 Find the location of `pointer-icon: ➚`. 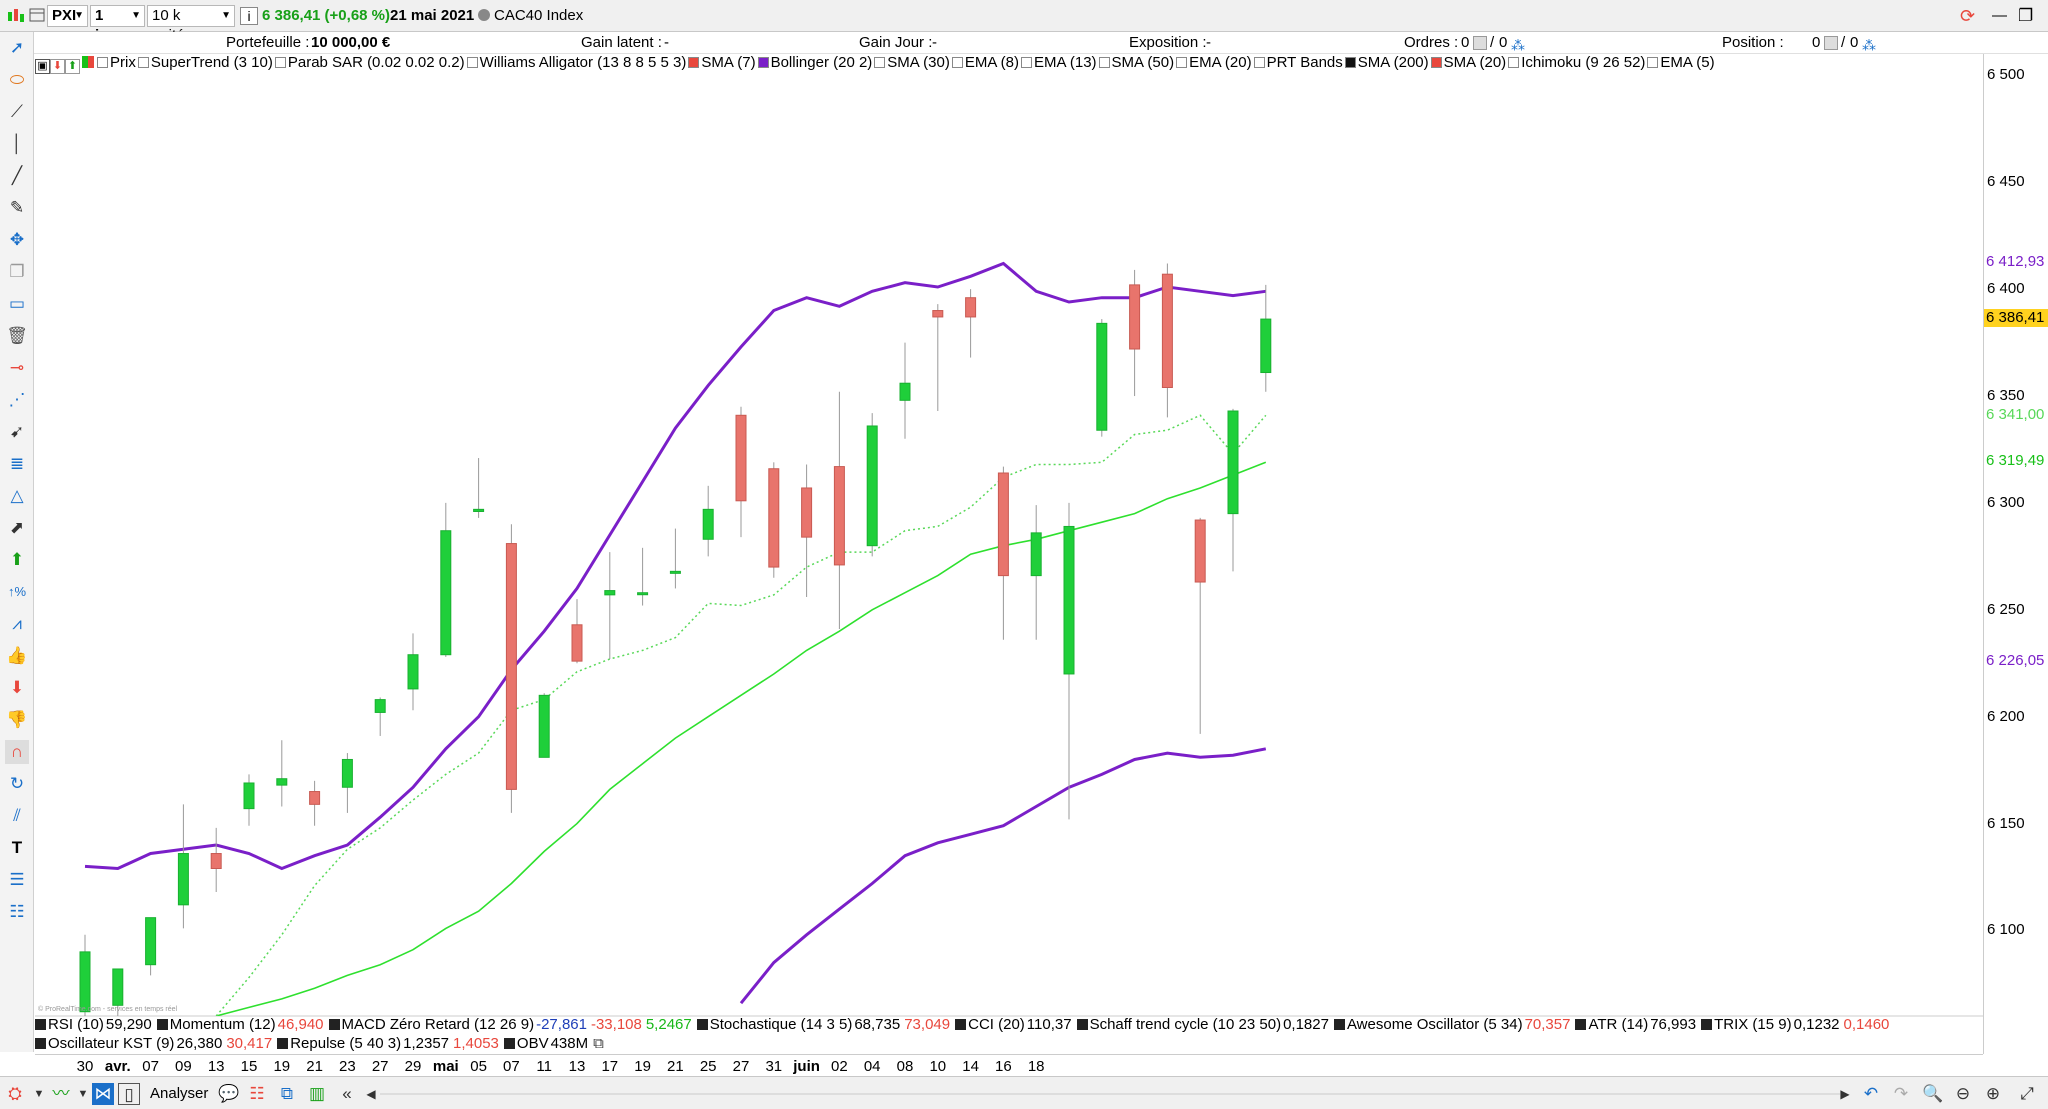

pointer-icon: ➚ is located at coordinates (17, 47).